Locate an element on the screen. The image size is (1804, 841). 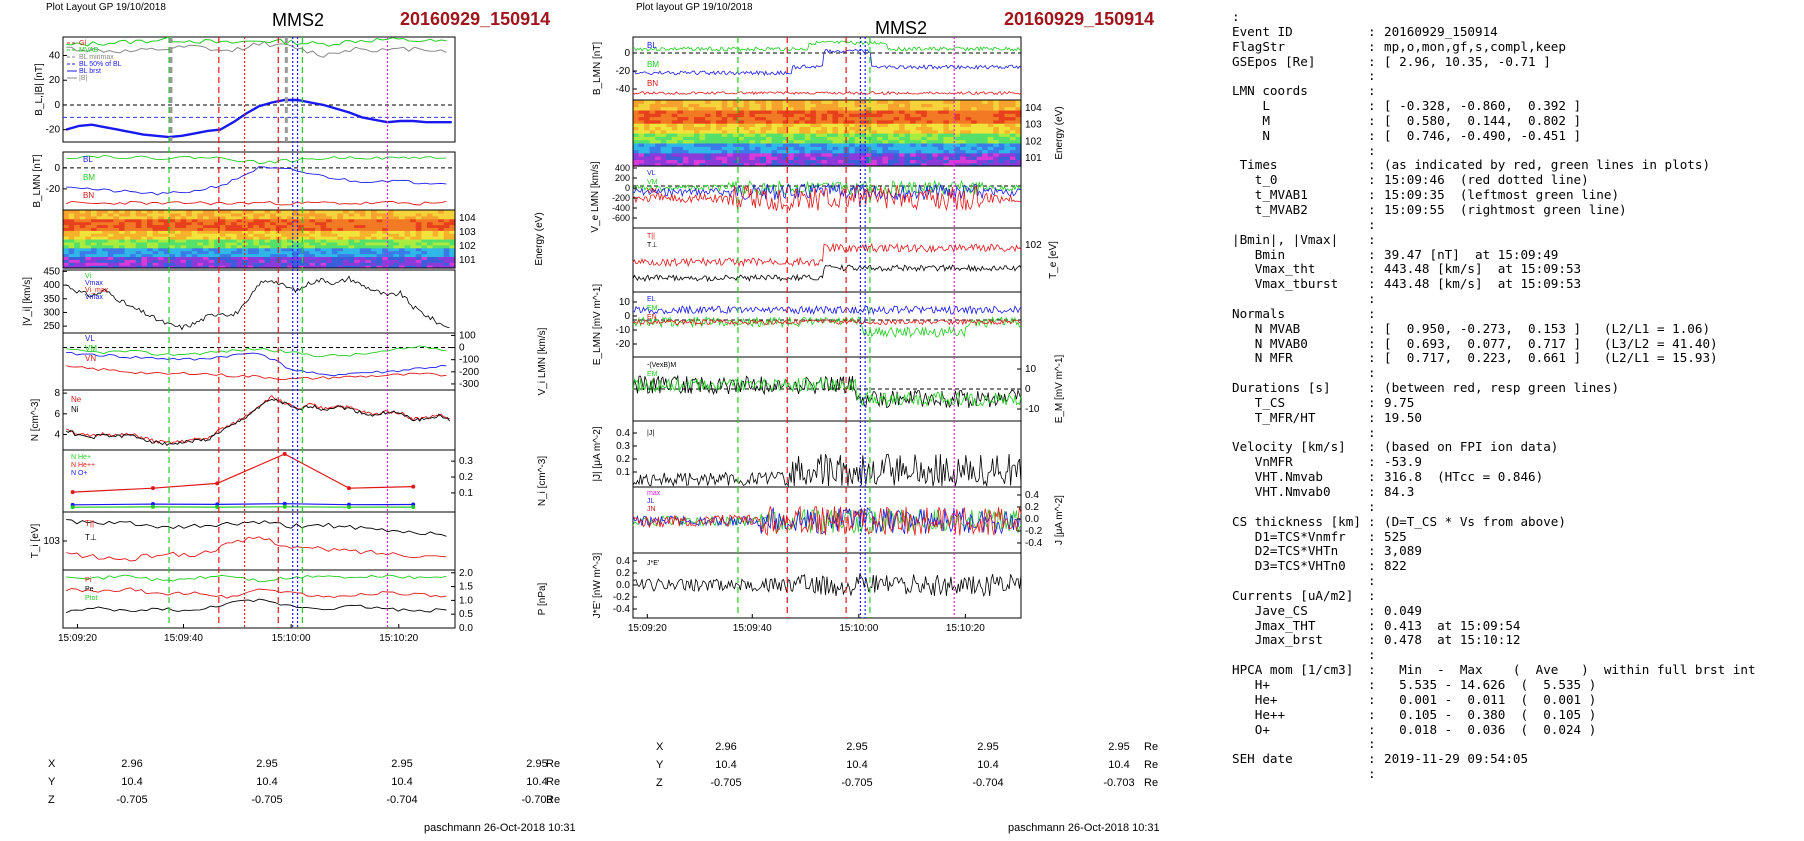
legend-label: VM is located at coordinates (91, 348).